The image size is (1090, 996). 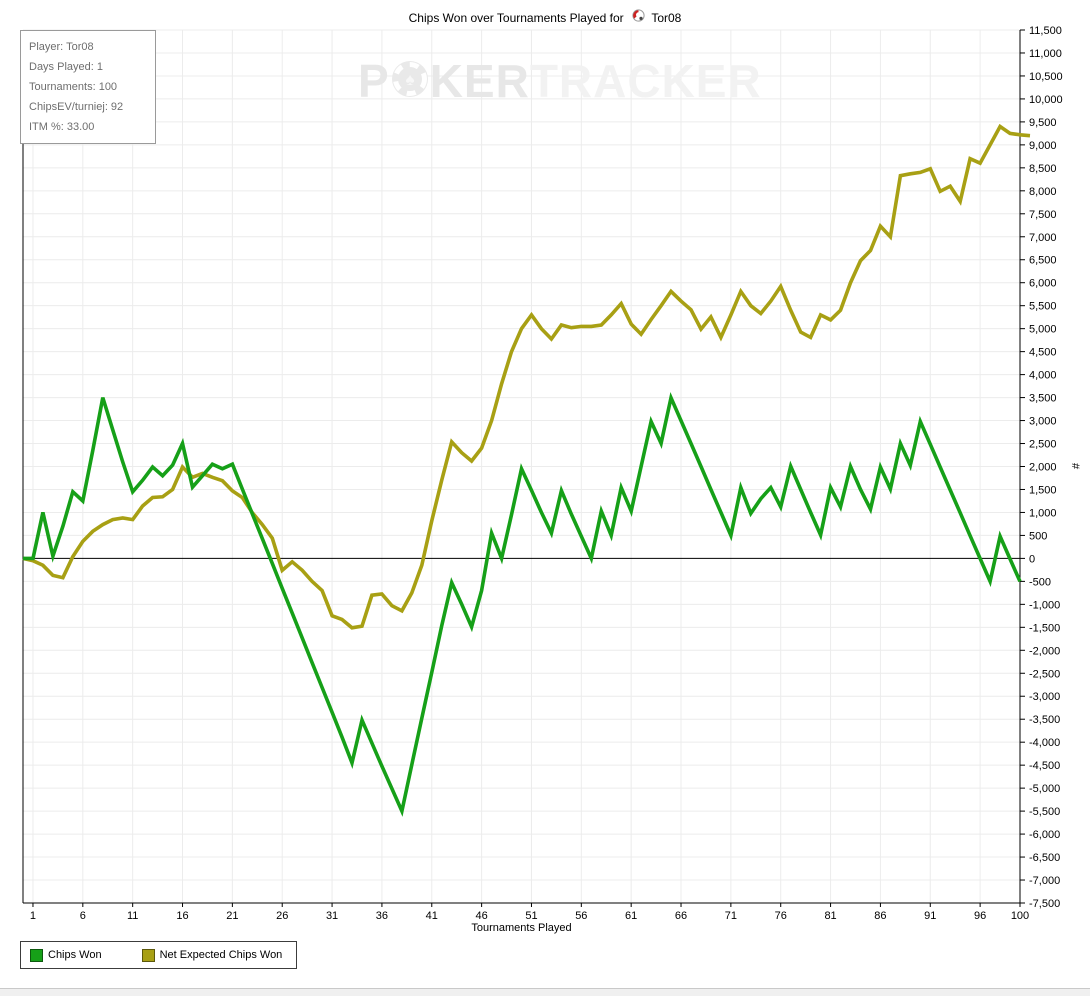 I want to click on info-line-chips-ev: ChipsEV/turniej: 92, so click(x=76, y=107).